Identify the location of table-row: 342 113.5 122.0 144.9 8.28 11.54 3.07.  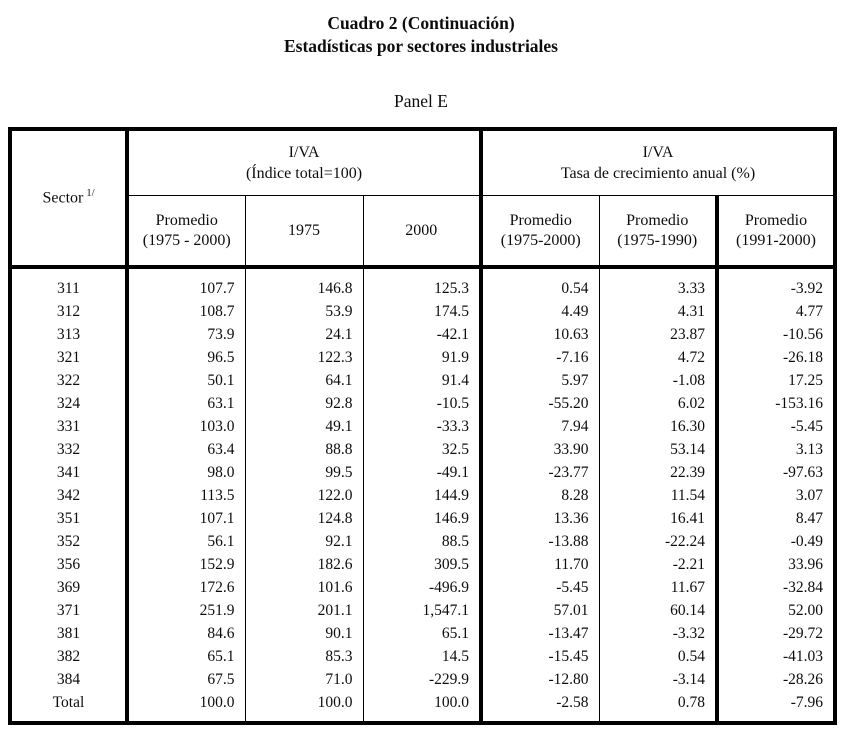
(423, 495).